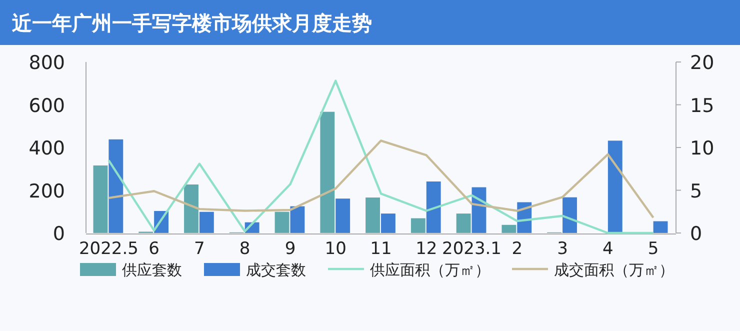  Describe the element at coordinates (430, 270) in the screenshot. I see `legend-label: 供应面积（万㎡）` at that location.